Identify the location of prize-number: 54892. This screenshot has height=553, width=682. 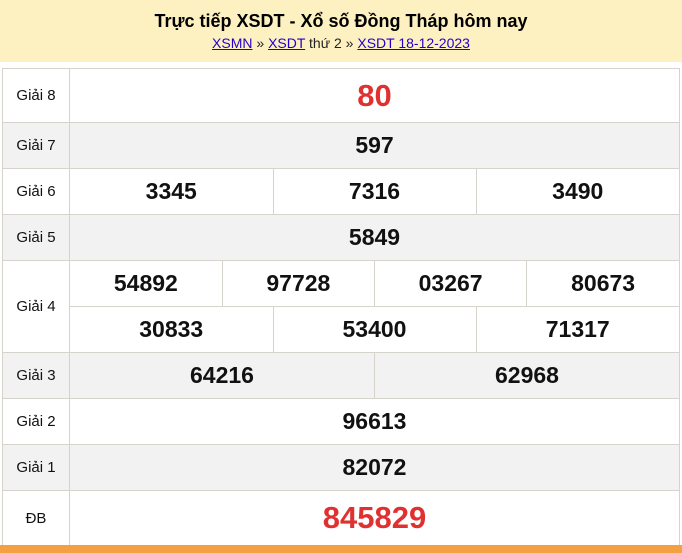
(145, 283).